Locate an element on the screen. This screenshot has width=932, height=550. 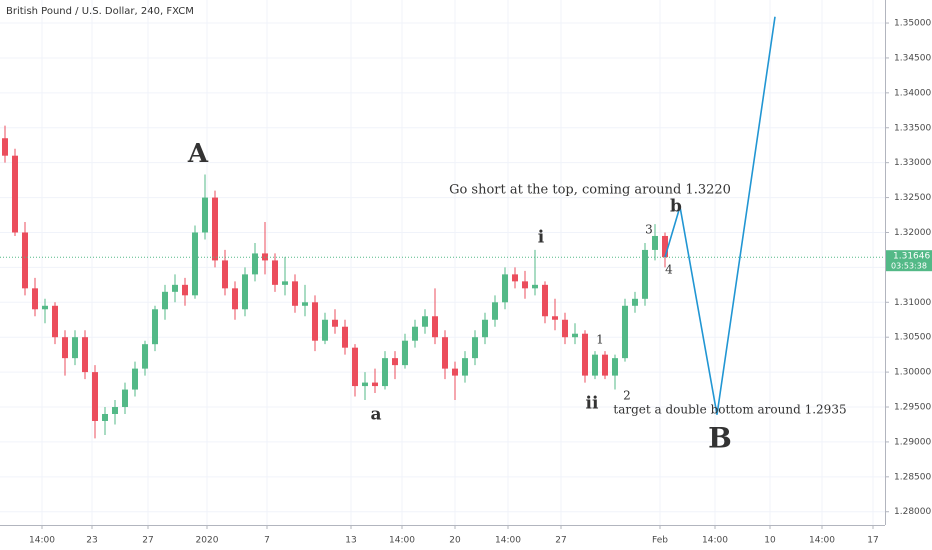
y-tick-label: 1.28500 is located at coordinates (912, 477).